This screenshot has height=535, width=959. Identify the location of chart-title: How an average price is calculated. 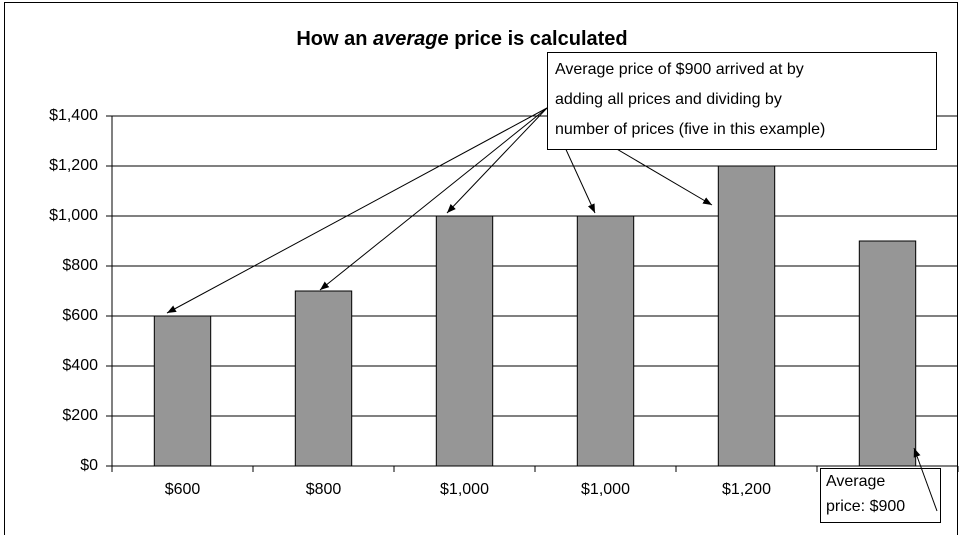
(461, 39).